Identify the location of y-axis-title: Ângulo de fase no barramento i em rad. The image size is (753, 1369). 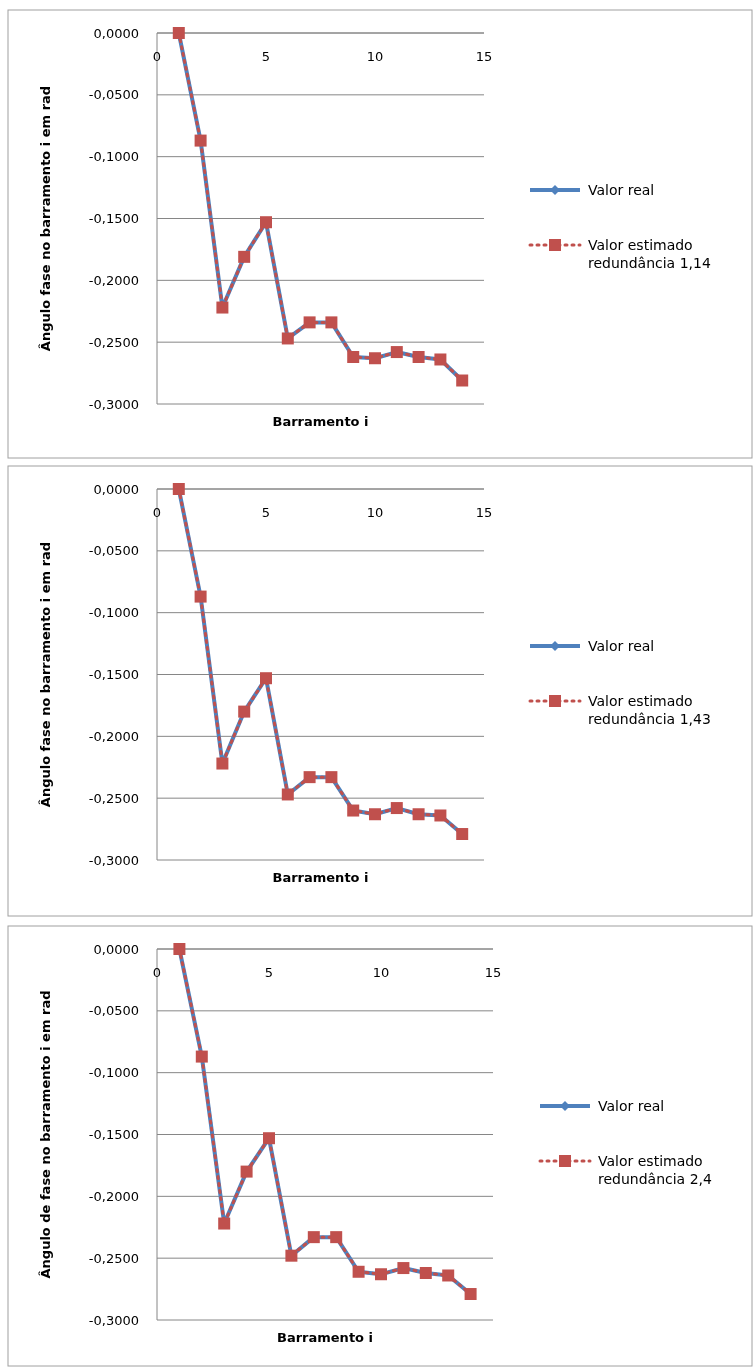
(45, 1134).